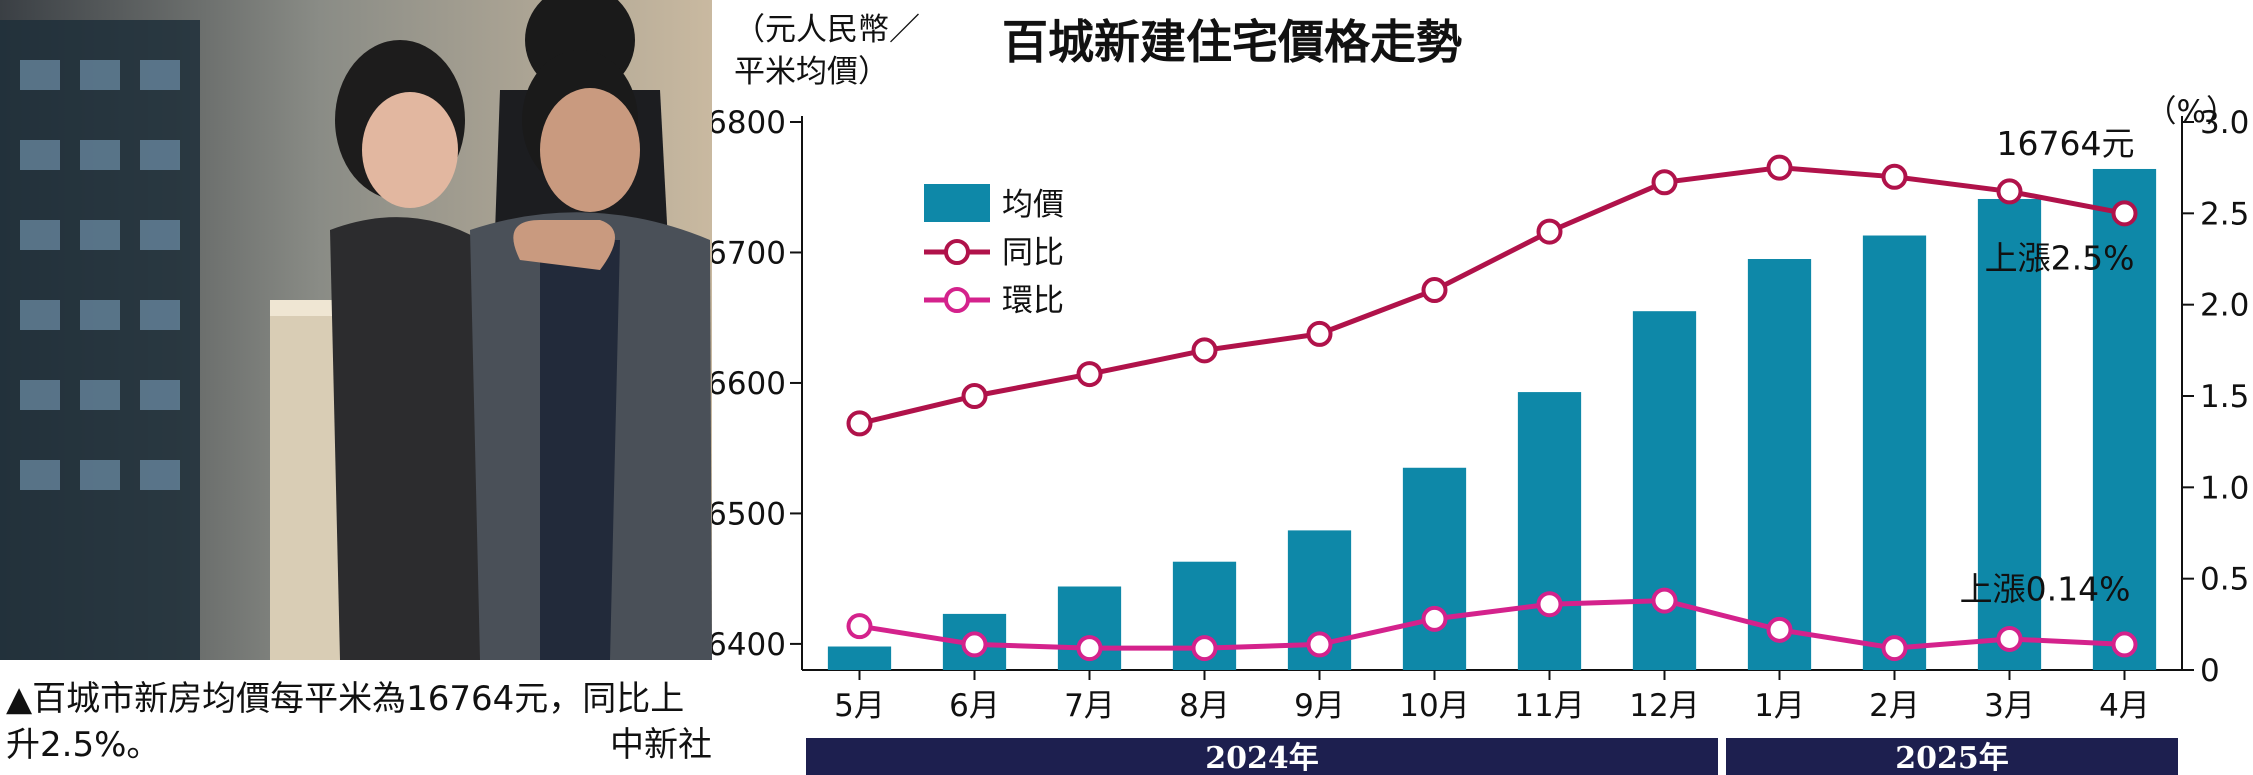  I want to click on right-tick-label: 2.0, so click(2224, 306).